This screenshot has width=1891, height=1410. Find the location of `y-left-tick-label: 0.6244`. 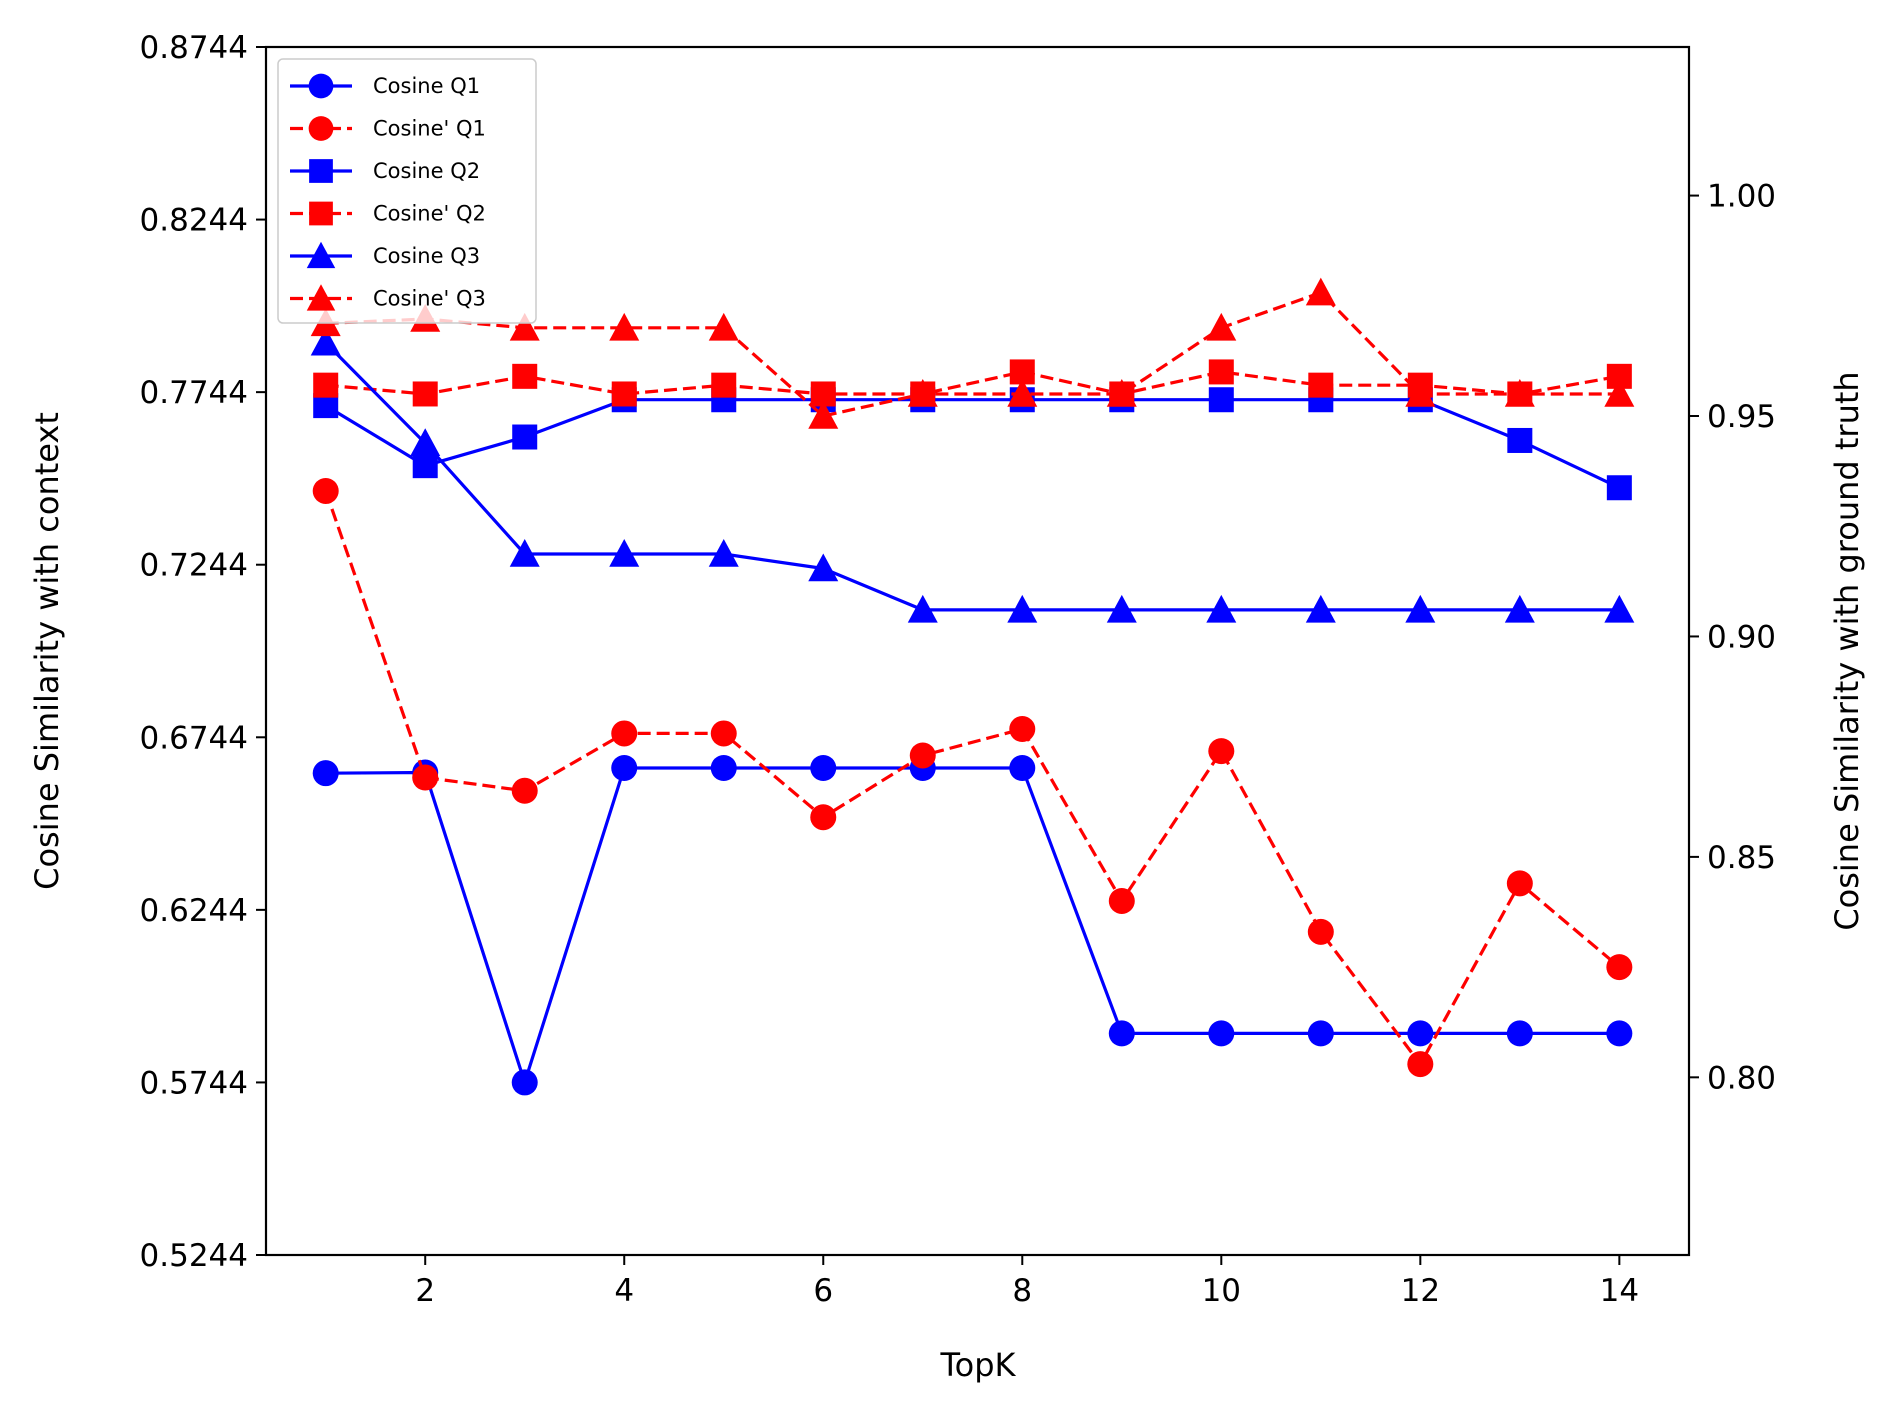

y-left-tick-label: 0.6244 is located at coordinates (194, 911).